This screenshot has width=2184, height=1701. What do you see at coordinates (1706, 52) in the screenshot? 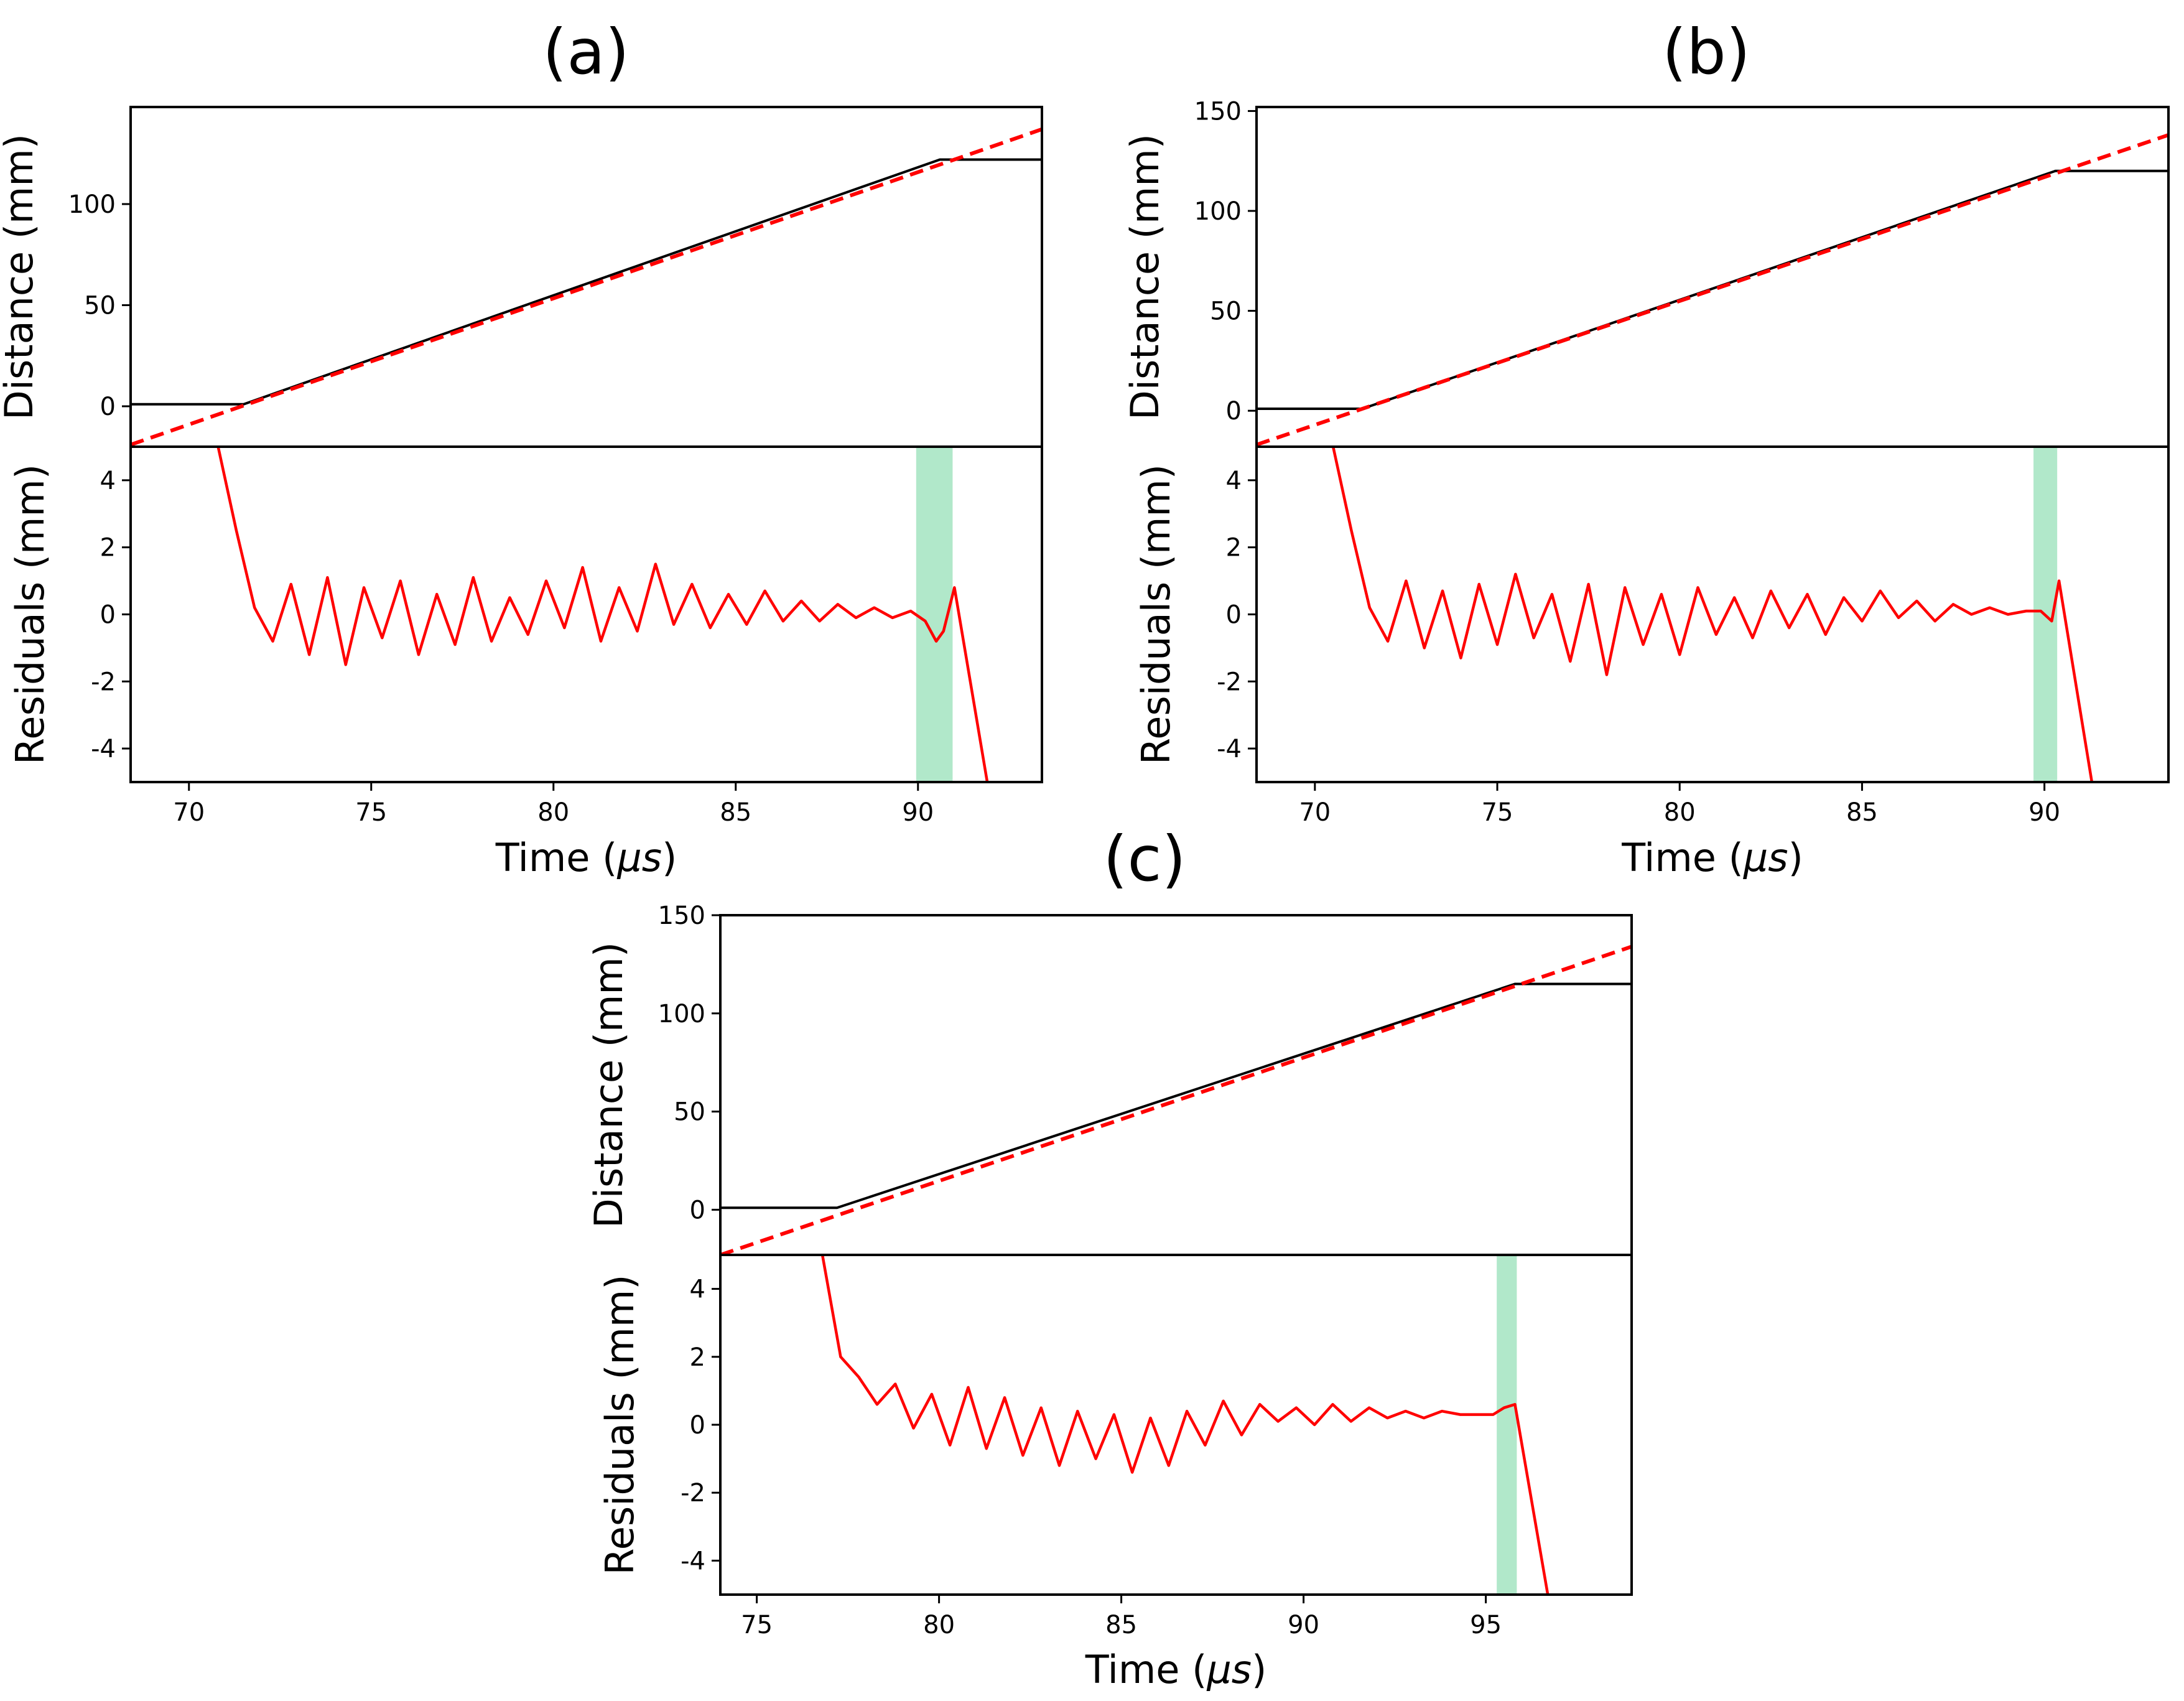
I see `panel-title: (b)` at bounding box center [1706, 52].